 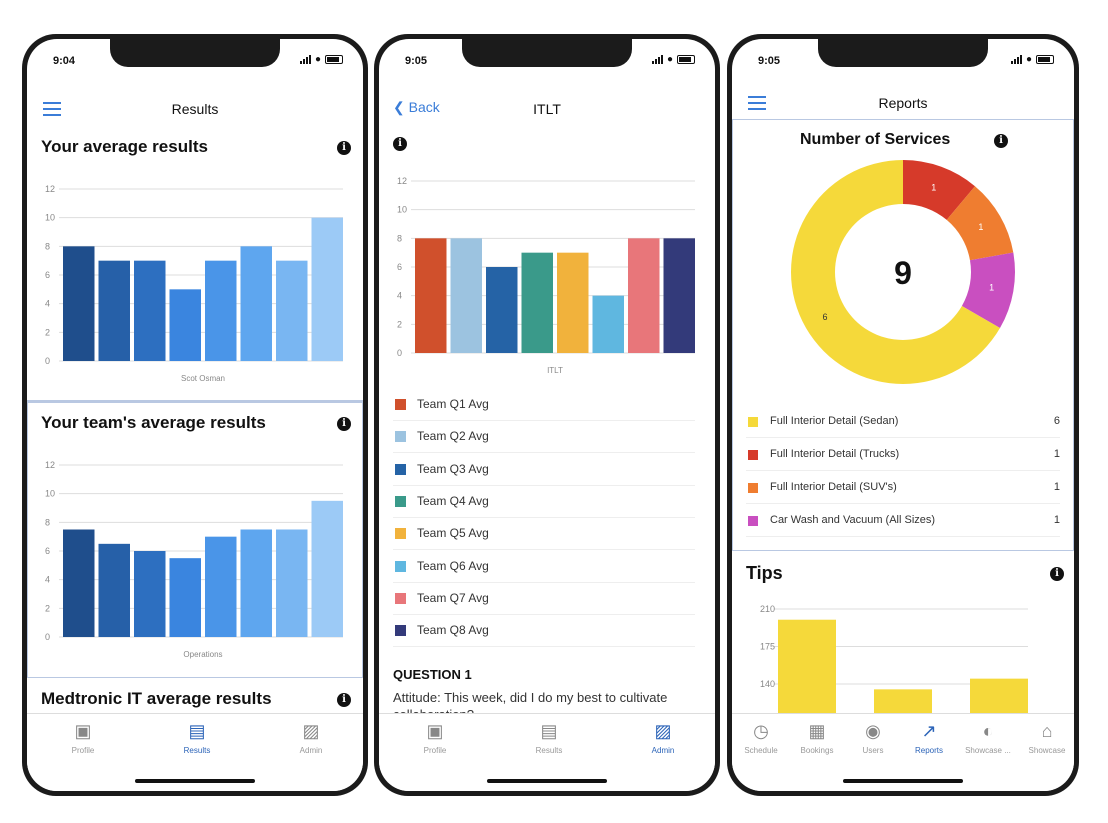 I want to click on header: Reports, so click(x=903, y=102).